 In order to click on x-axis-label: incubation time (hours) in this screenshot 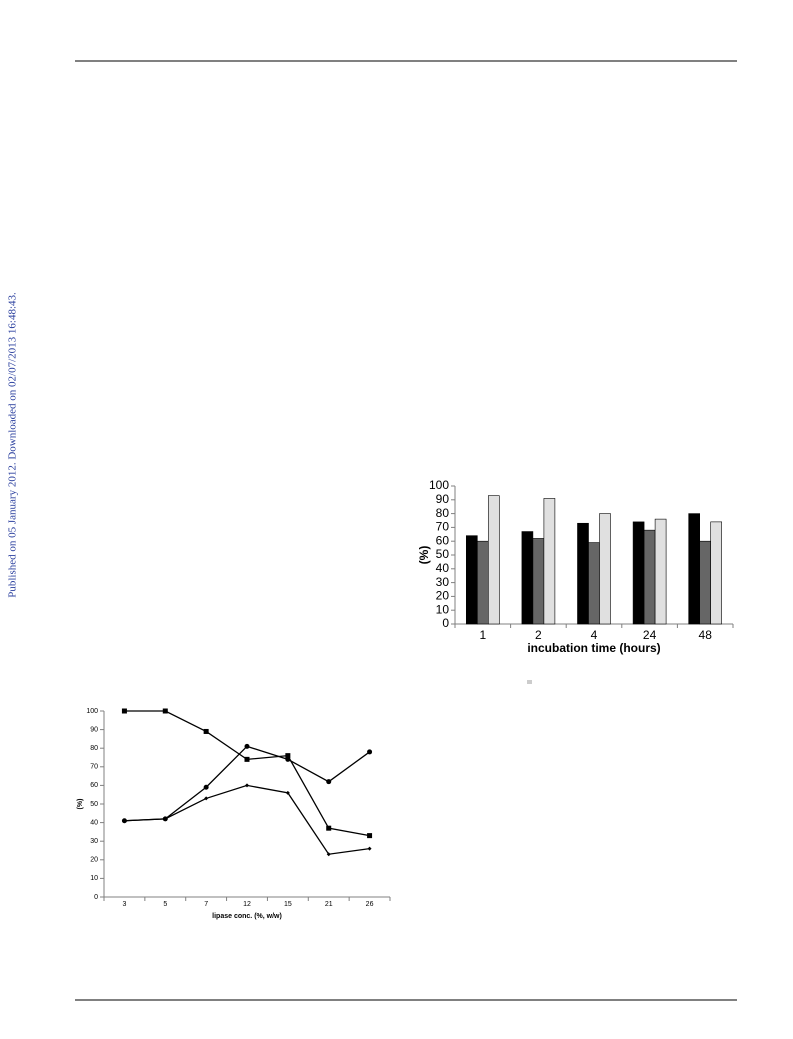, I will do `click(593, 648)`.